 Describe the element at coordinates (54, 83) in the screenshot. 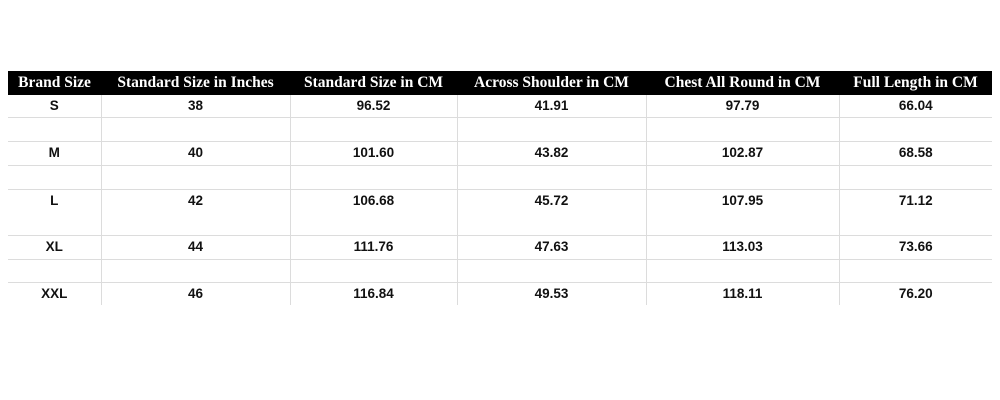

I see `header-brand-size: Brand Size` at that location.